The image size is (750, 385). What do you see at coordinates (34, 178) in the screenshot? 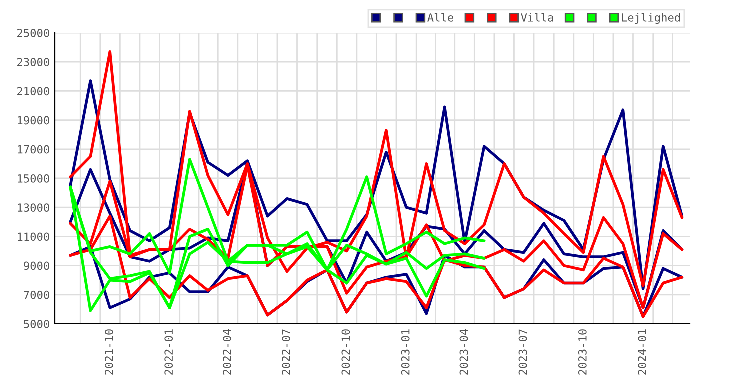
I see `y-tick-label: 15000` at bounding box center [34, 178].